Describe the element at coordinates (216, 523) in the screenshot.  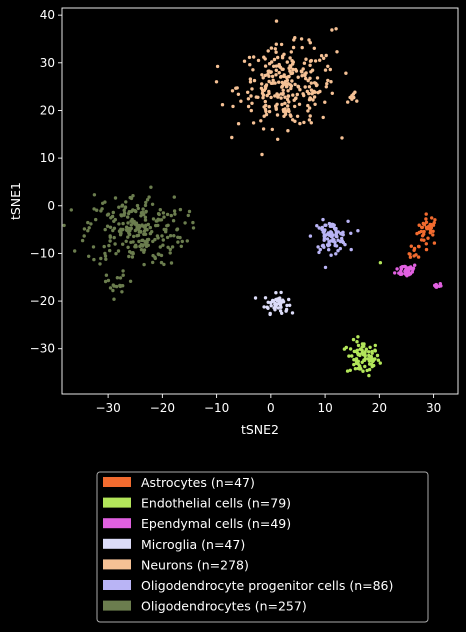
I see `legend-label: Ependymal cells (n=49)` at that location.